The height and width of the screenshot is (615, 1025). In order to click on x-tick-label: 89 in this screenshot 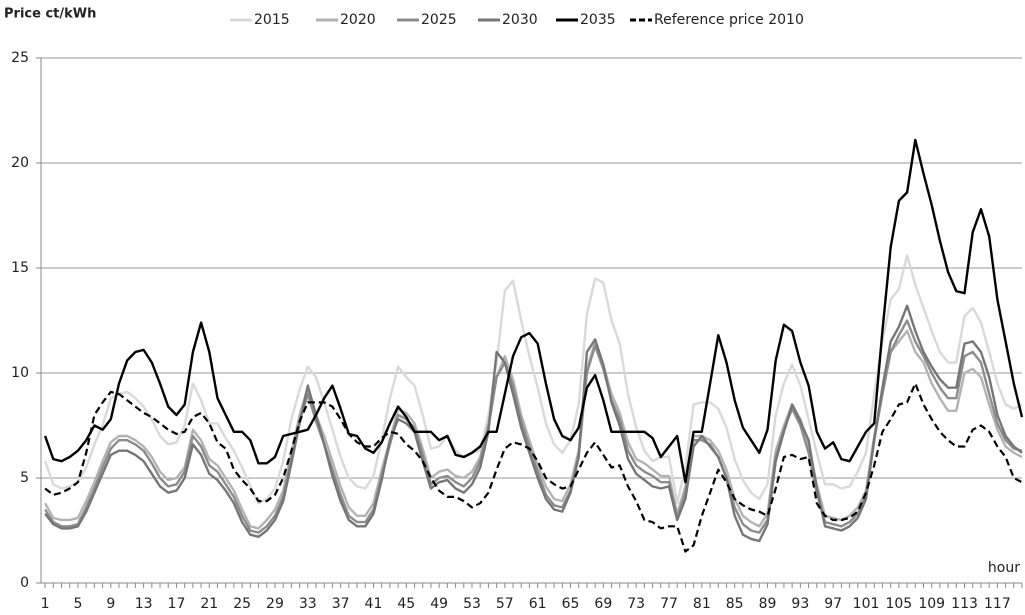, I will do `click(768, 604)`.